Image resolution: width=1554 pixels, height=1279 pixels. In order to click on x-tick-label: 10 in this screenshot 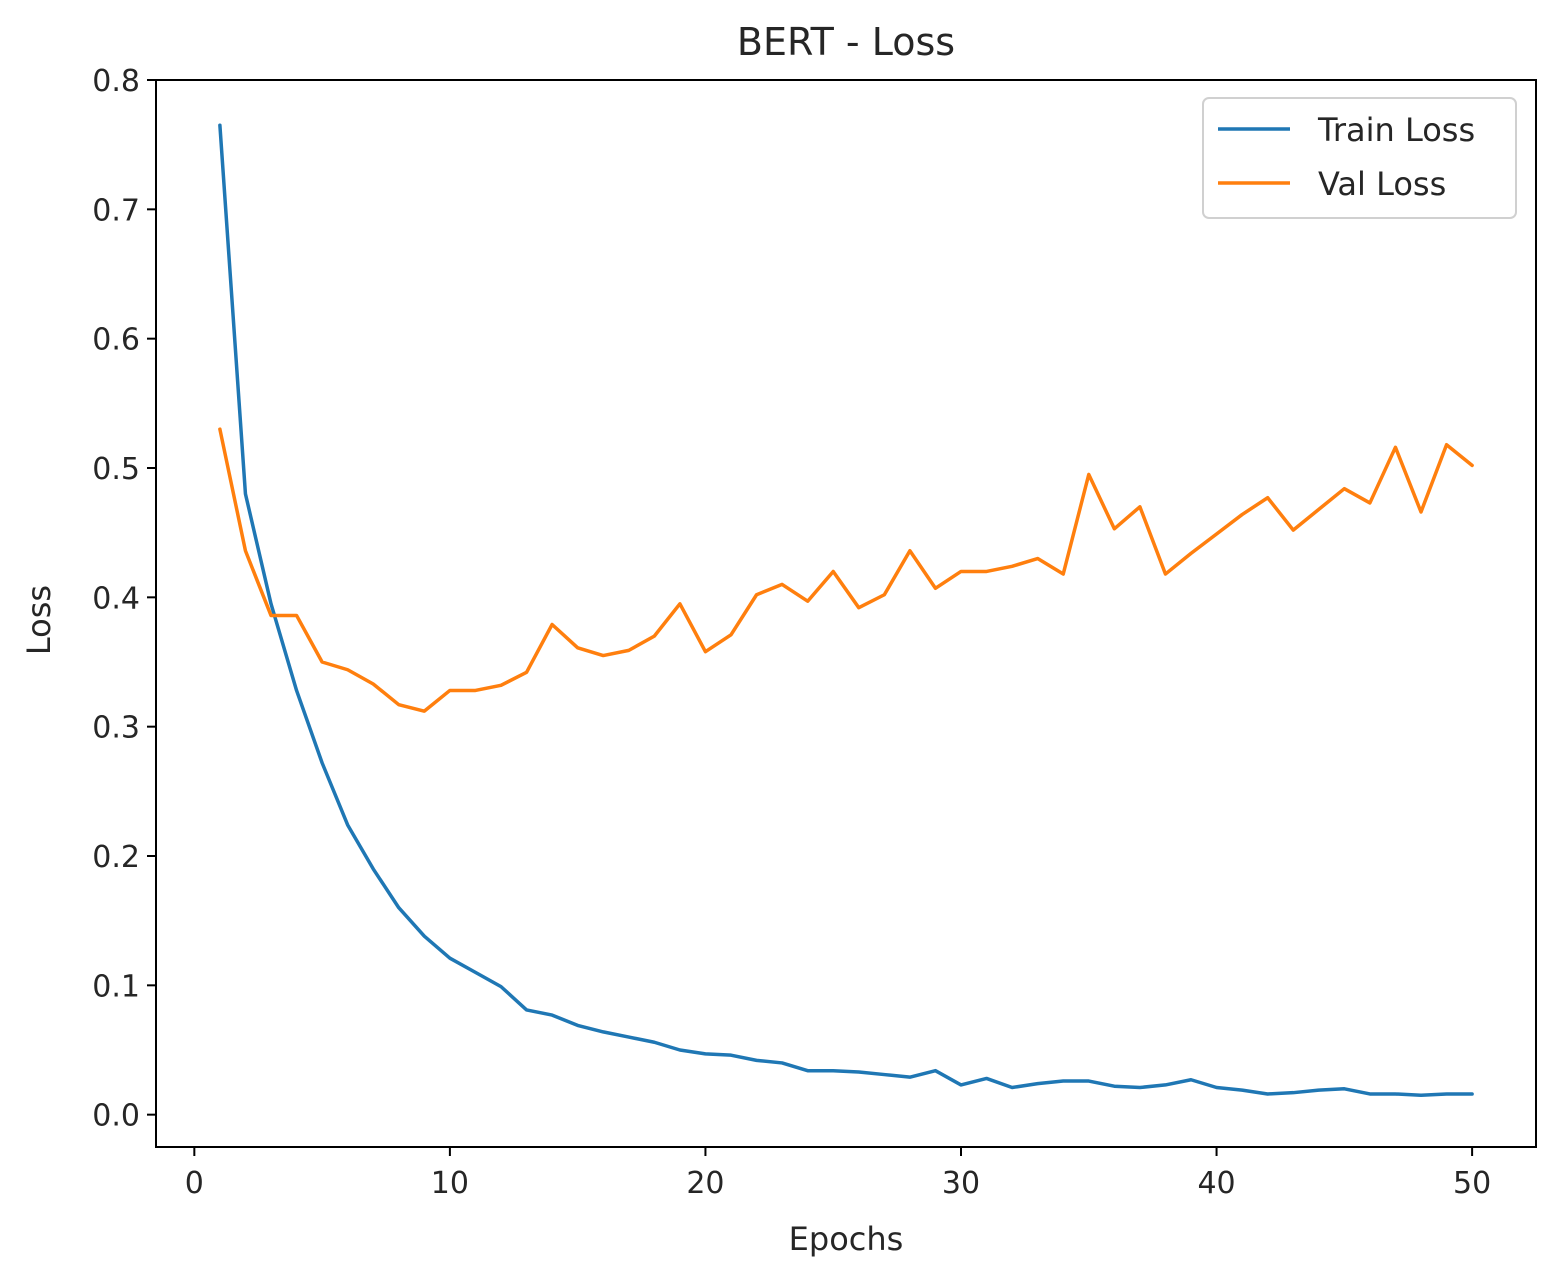, I will do `click(450, 1183)`.